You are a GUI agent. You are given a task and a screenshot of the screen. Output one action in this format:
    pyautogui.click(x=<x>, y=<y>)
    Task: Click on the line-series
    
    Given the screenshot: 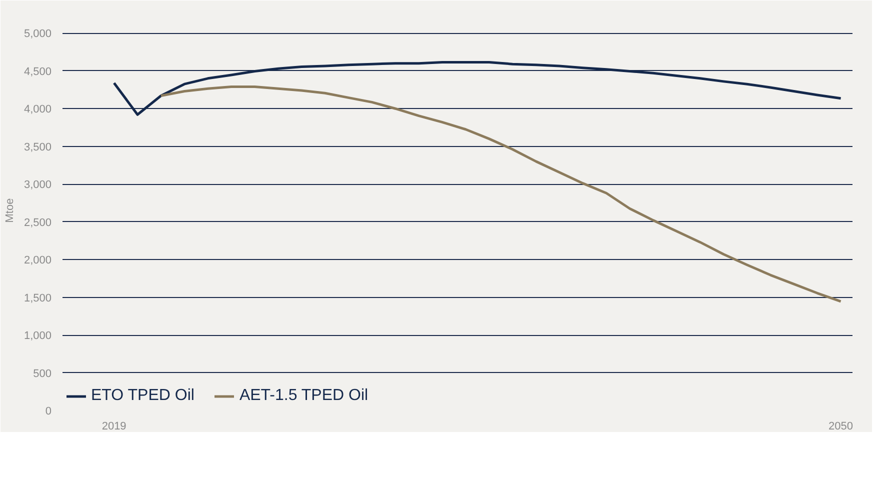 What is the action you would take?
    pyautogui.click(x=477, y=88)
    